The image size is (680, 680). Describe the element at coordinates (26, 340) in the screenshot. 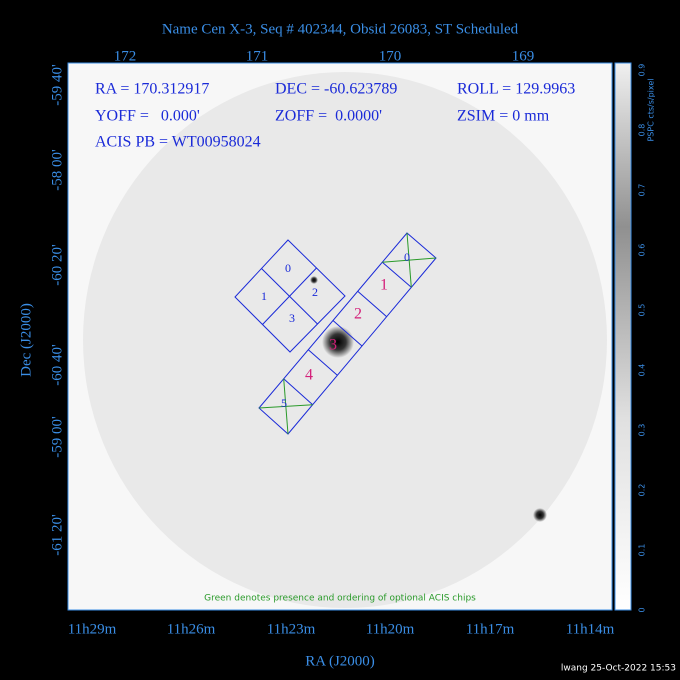

I see `y-axis-label: Dec (J2000)` at that location.